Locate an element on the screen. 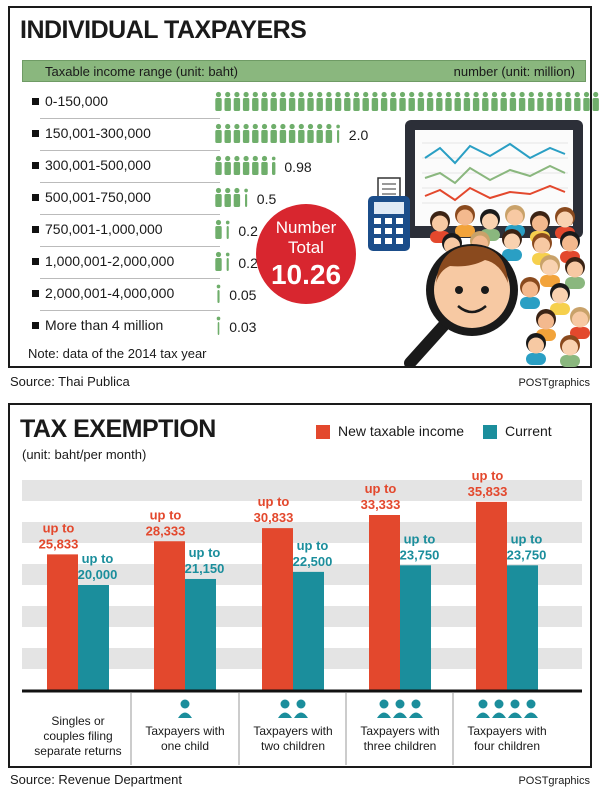 The image size is (600, 797). income-range-text: 2,000,001-4,000,000 is located at coordinates (110, 293).